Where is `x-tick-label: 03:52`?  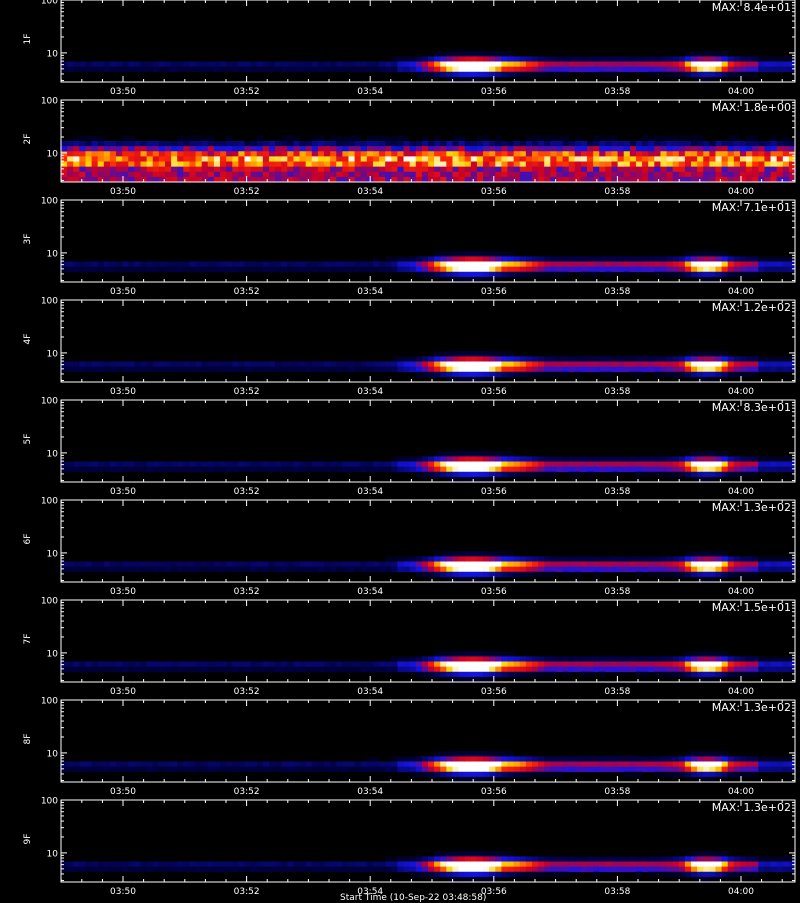
x-tick-label: 03:52 is located at coordinates (247, 792).